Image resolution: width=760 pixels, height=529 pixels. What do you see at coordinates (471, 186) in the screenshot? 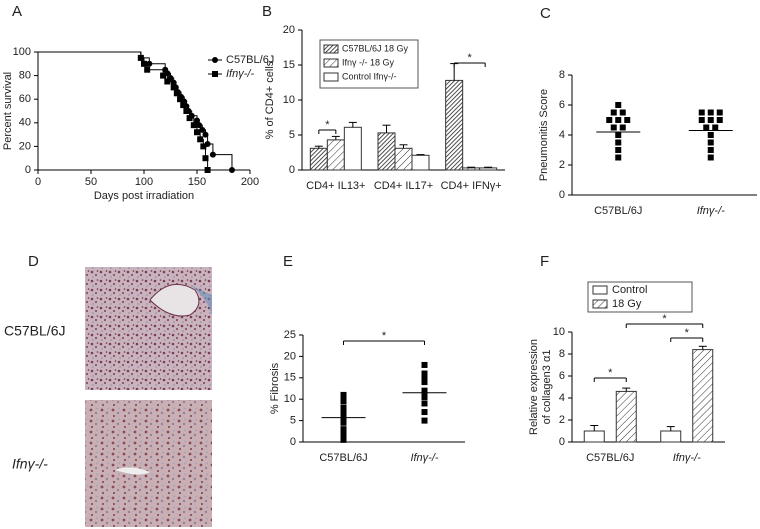
I see `x-tick-label: CD4+ IFNγ+` at bounding box center [471, 186].